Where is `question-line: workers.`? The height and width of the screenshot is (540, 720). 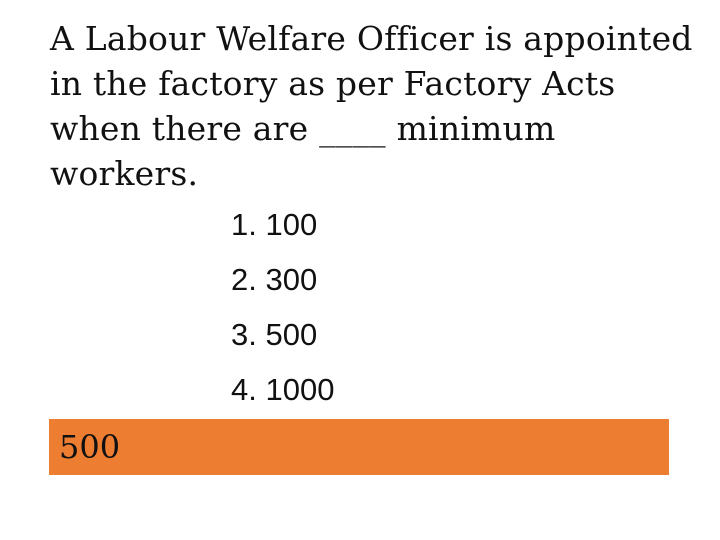
question-line: workers. is located at coordinates (124, 173).